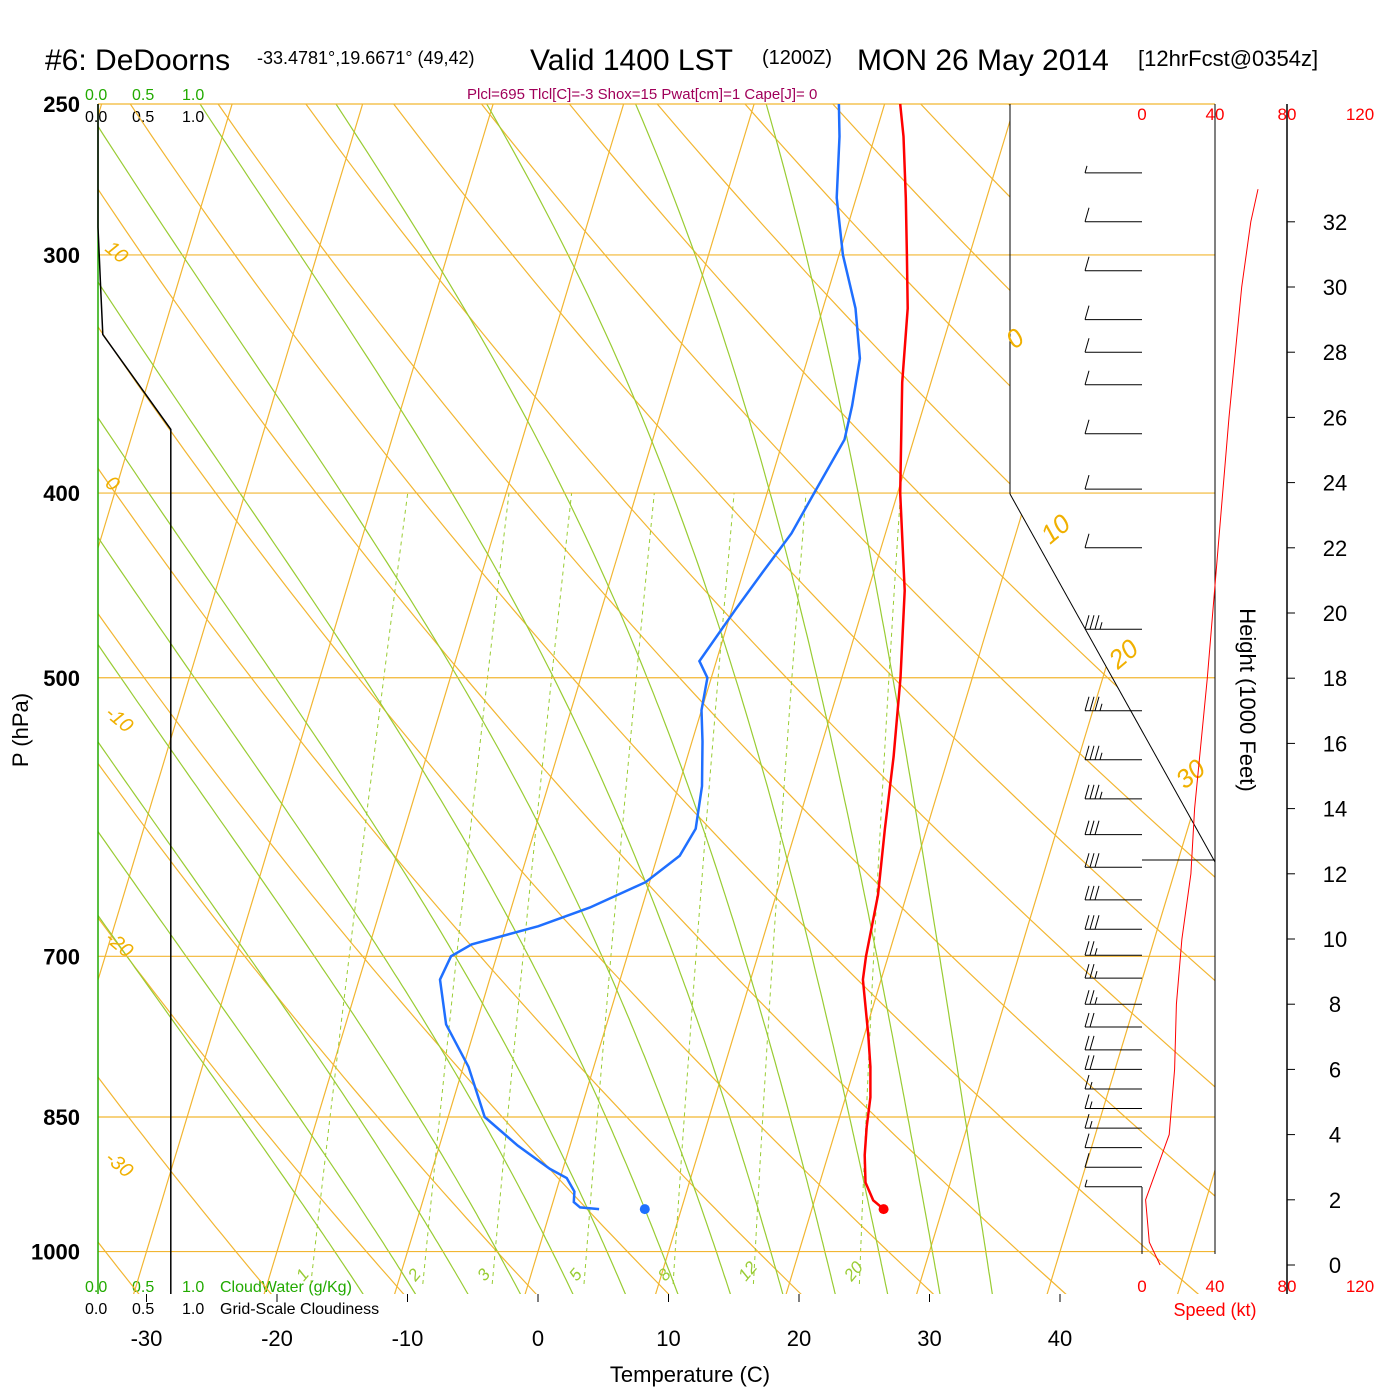  Describe the element at coordinates (1191, 774) in the screenshot. I see `isotherm-label: 30` at that location.